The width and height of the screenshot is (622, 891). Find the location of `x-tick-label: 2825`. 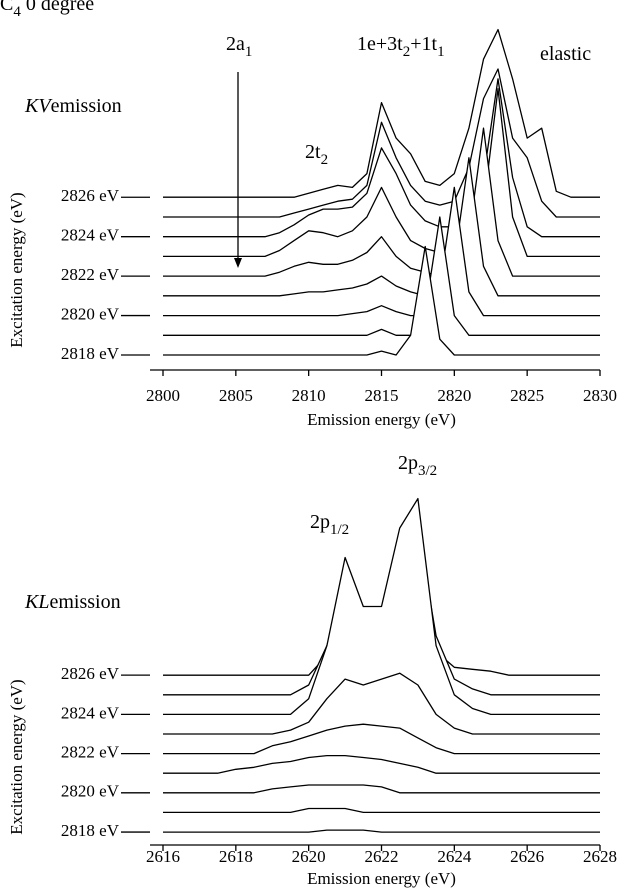

x-tick-label: 2825 is located at coordinates (527, 395).